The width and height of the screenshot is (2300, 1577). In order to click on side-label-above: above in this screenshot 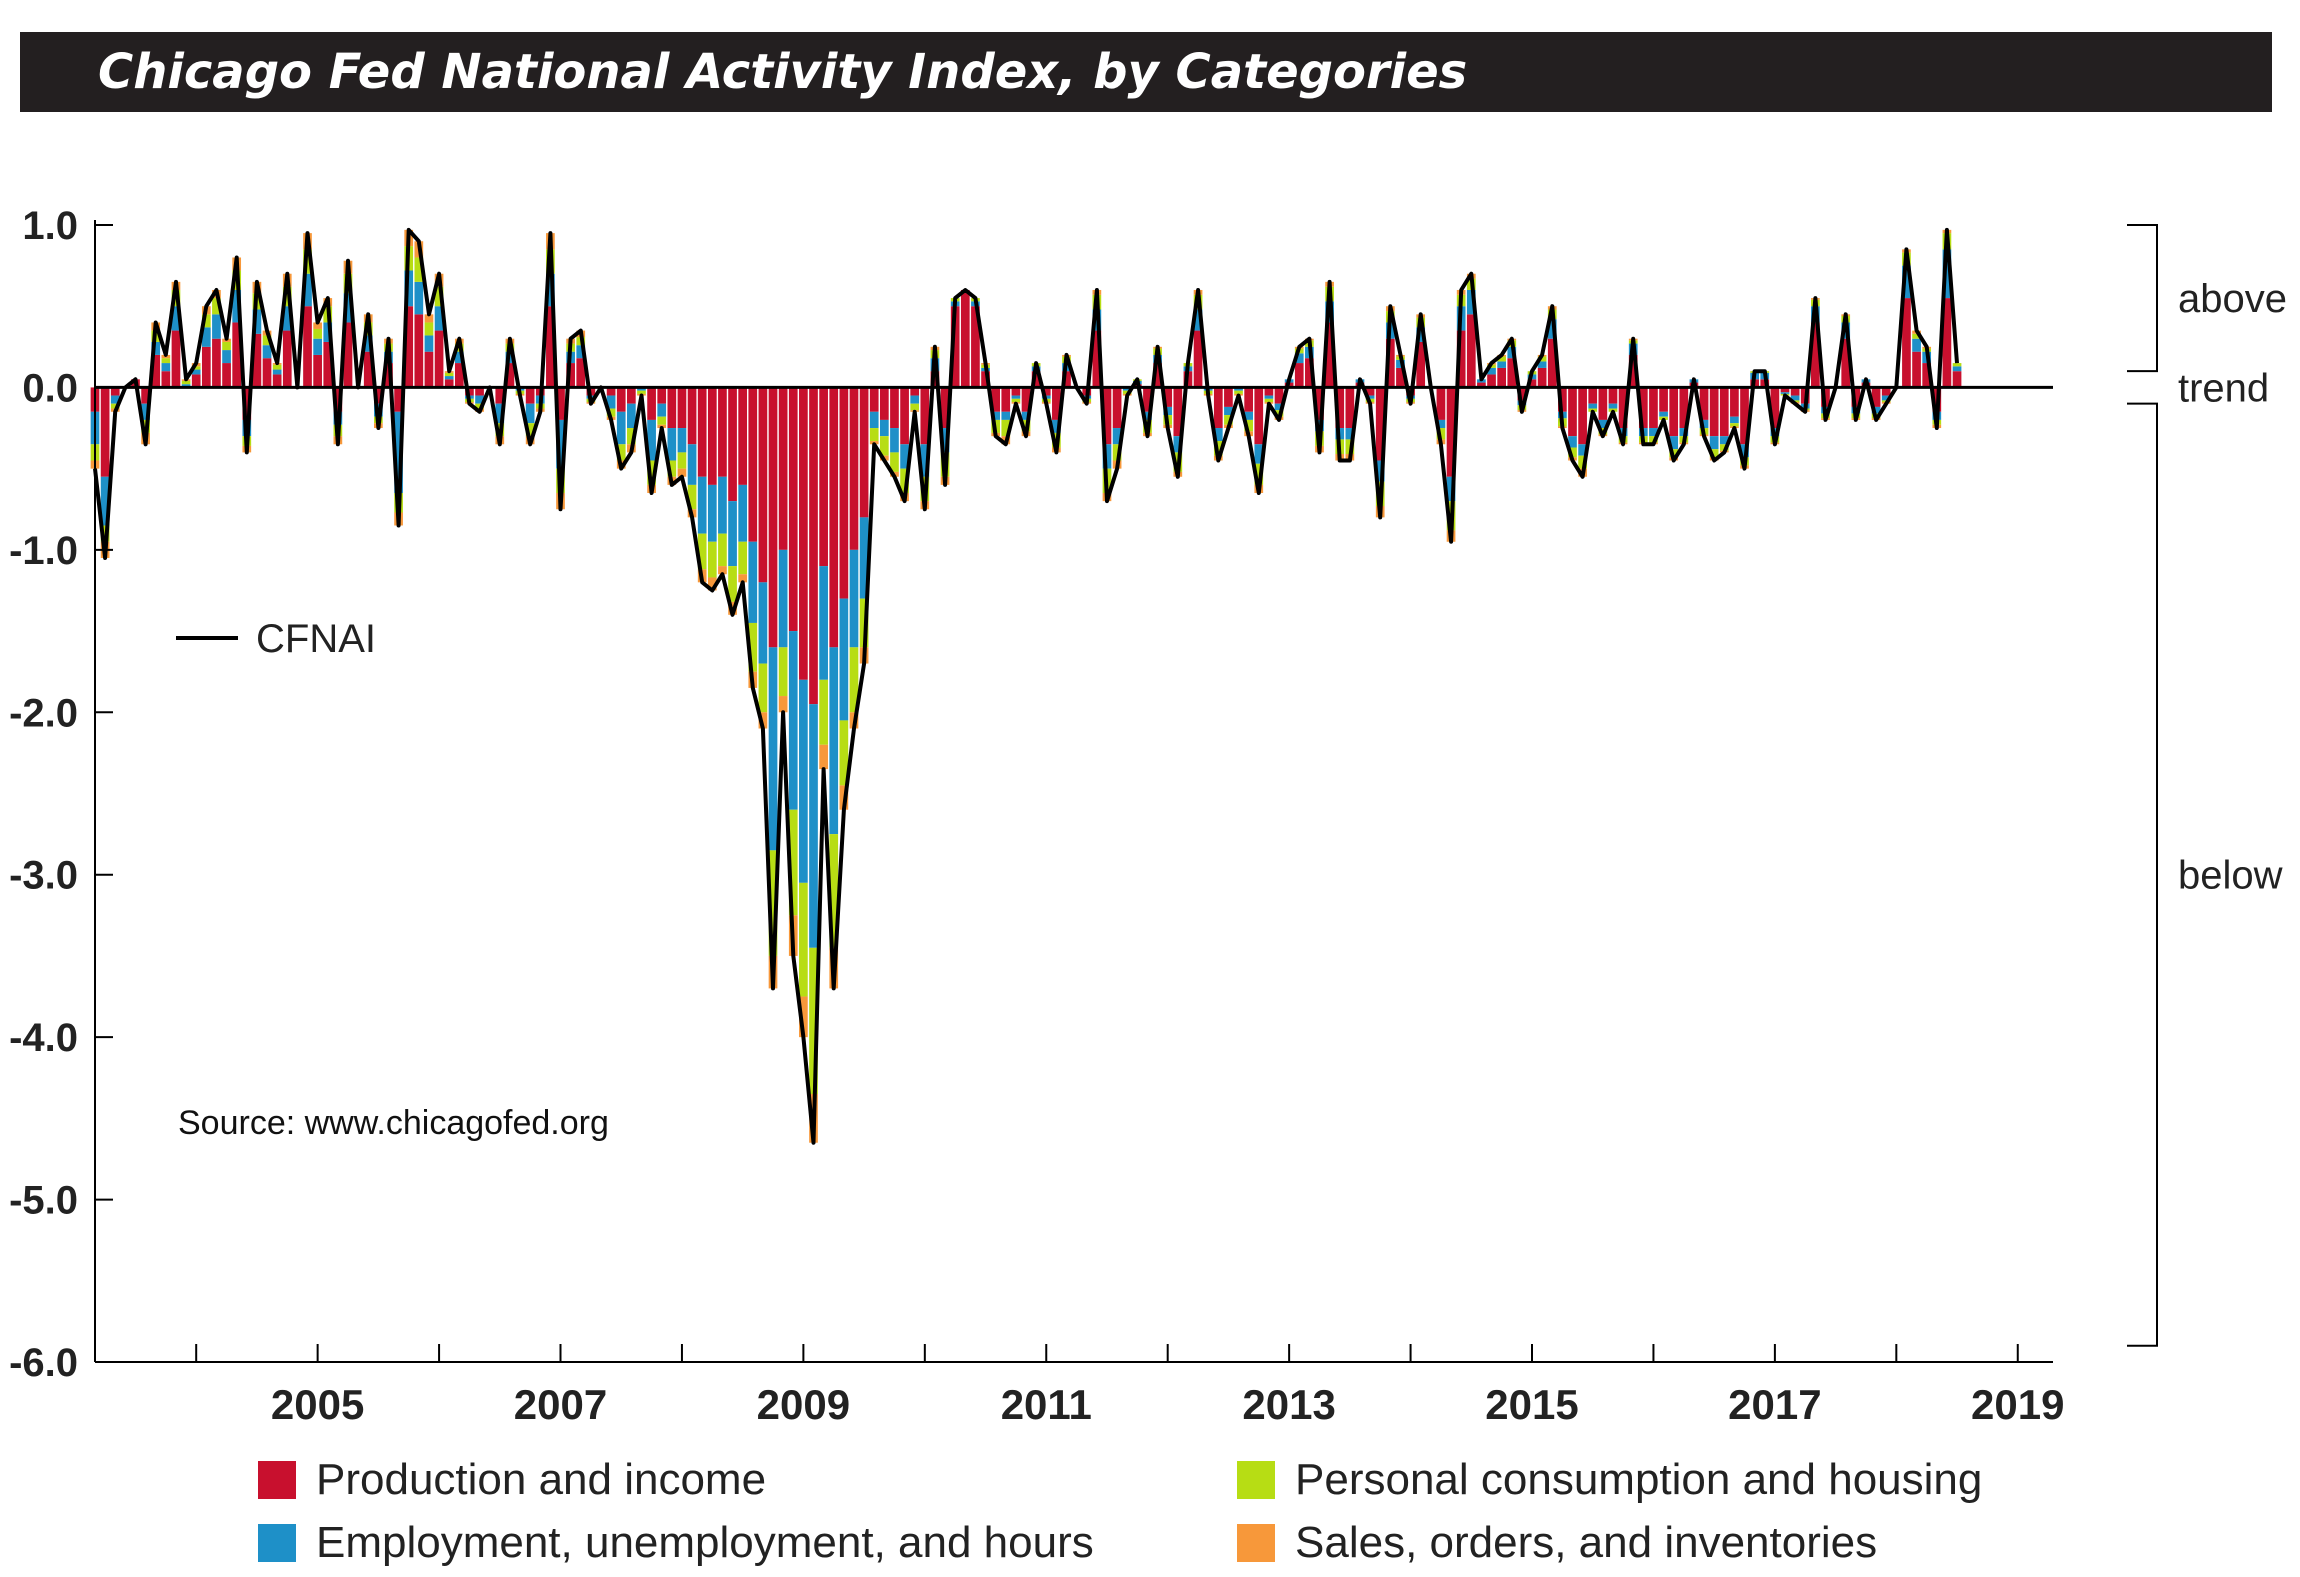, I will do `click(2232, 299)`.